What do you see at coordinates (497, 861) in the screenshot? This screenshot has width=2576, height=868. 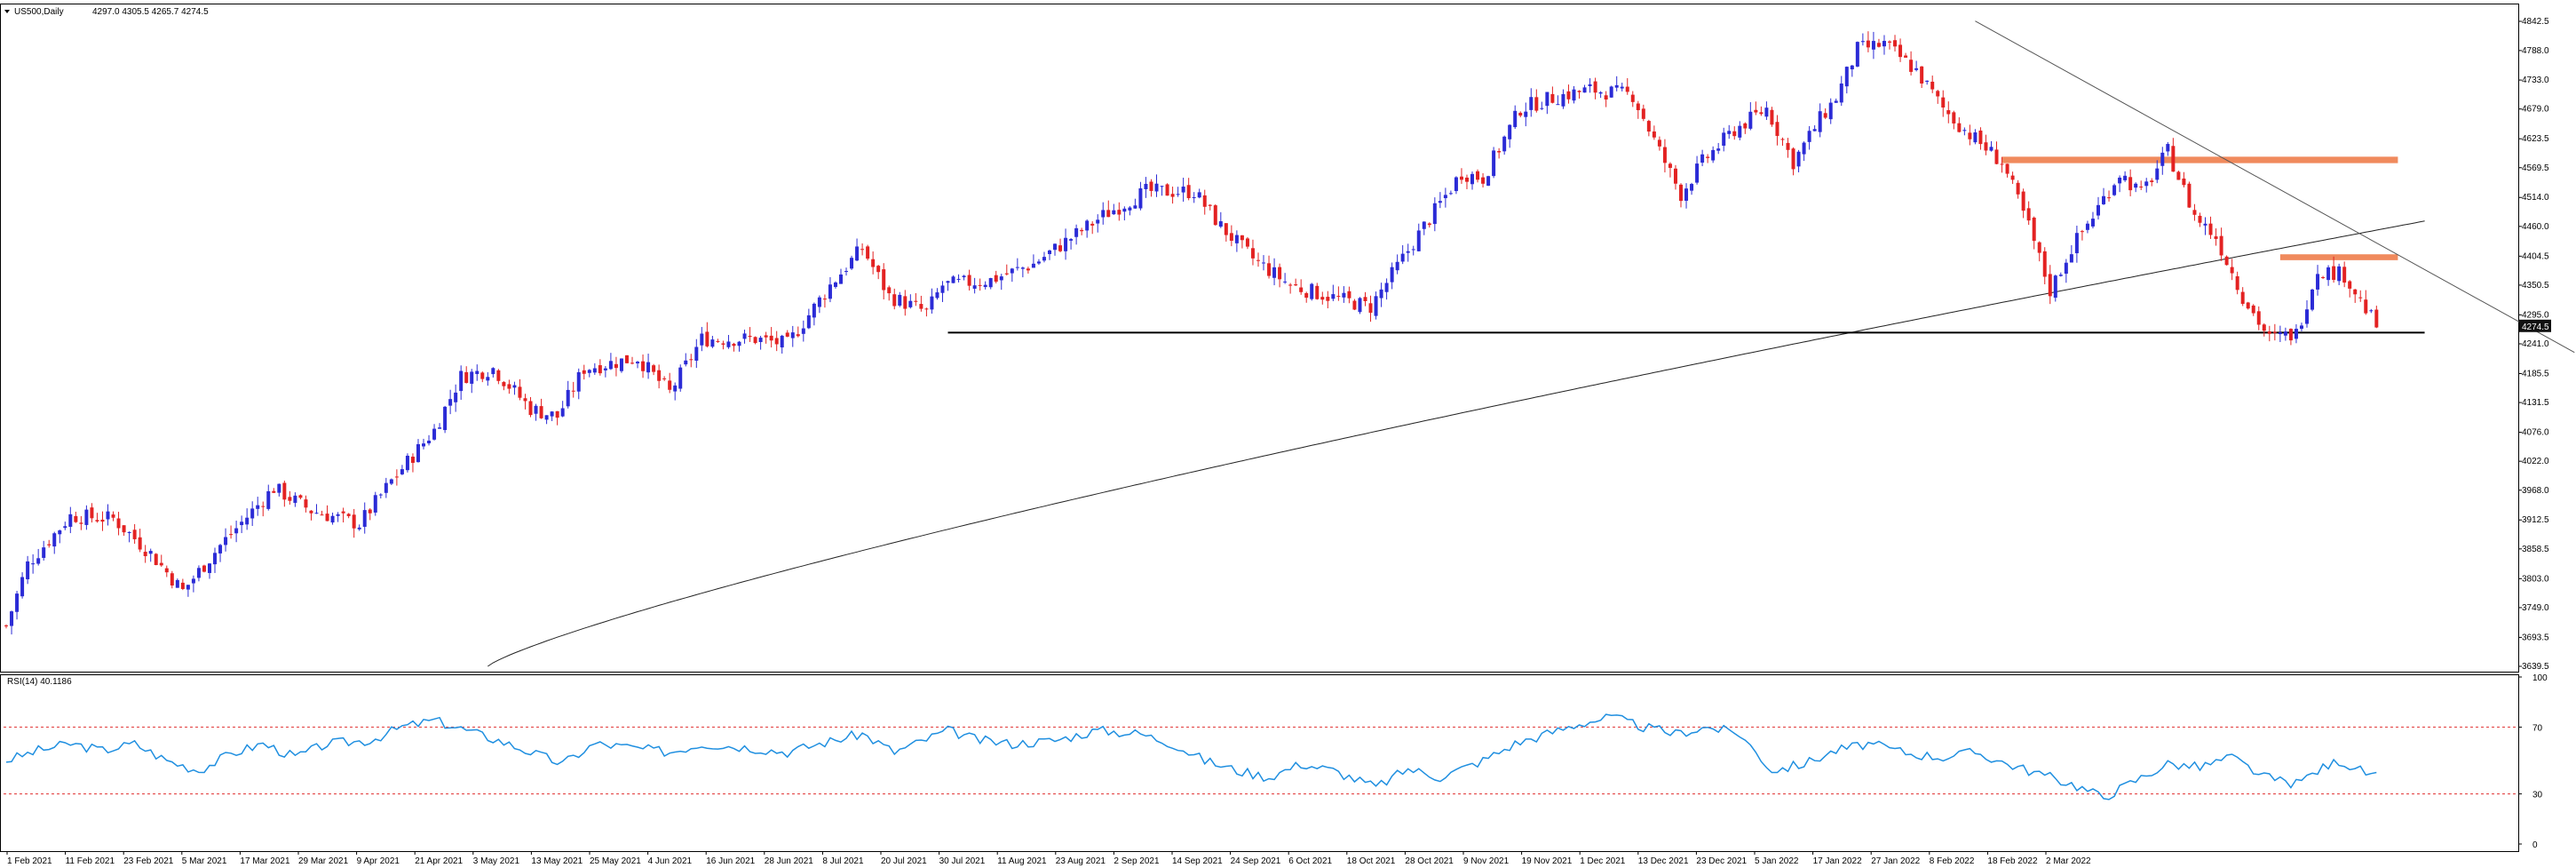 I see `time-tick-label: 3 May 2021` at bounding box center [497, 861].